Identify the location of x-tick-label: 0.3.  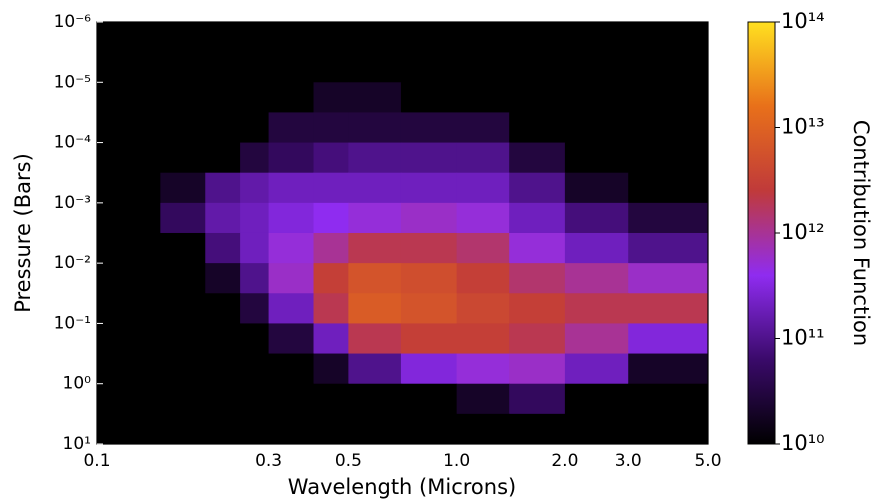
(268, 461).